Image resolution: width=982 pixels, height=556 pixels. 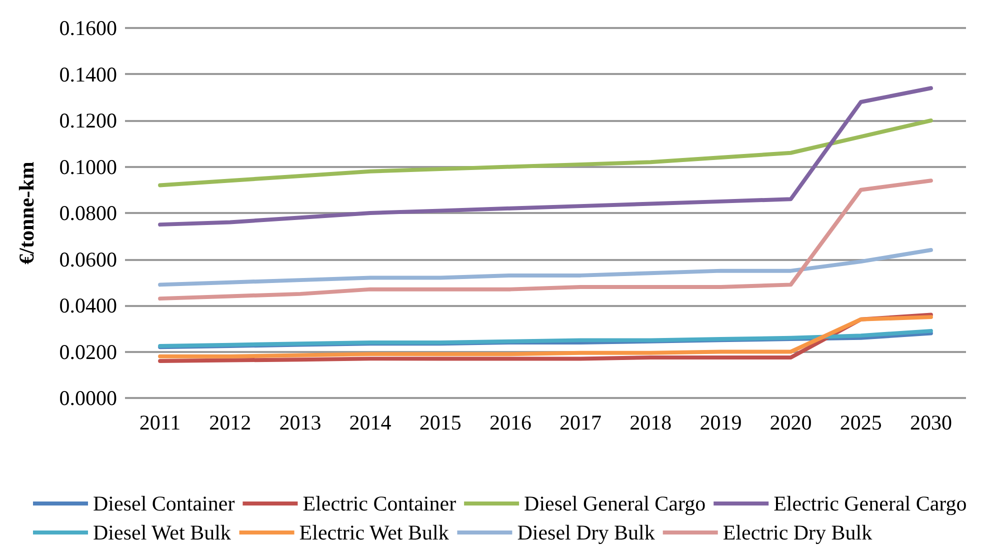 I want to click on x-tick-label: 2020, so click(x=791, y=422).